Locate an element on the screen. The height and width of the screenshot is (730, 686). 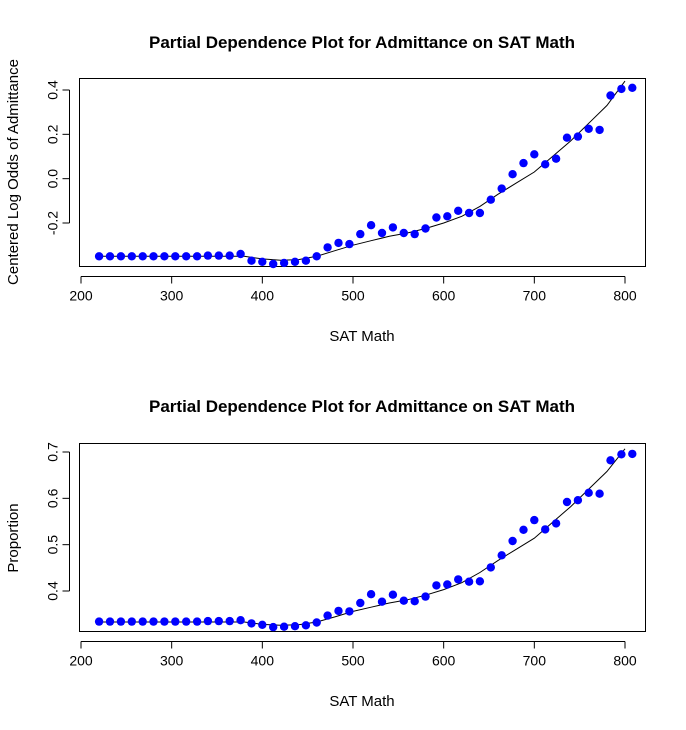
x-tick-label: 500 is located at coordinates (353, 661).